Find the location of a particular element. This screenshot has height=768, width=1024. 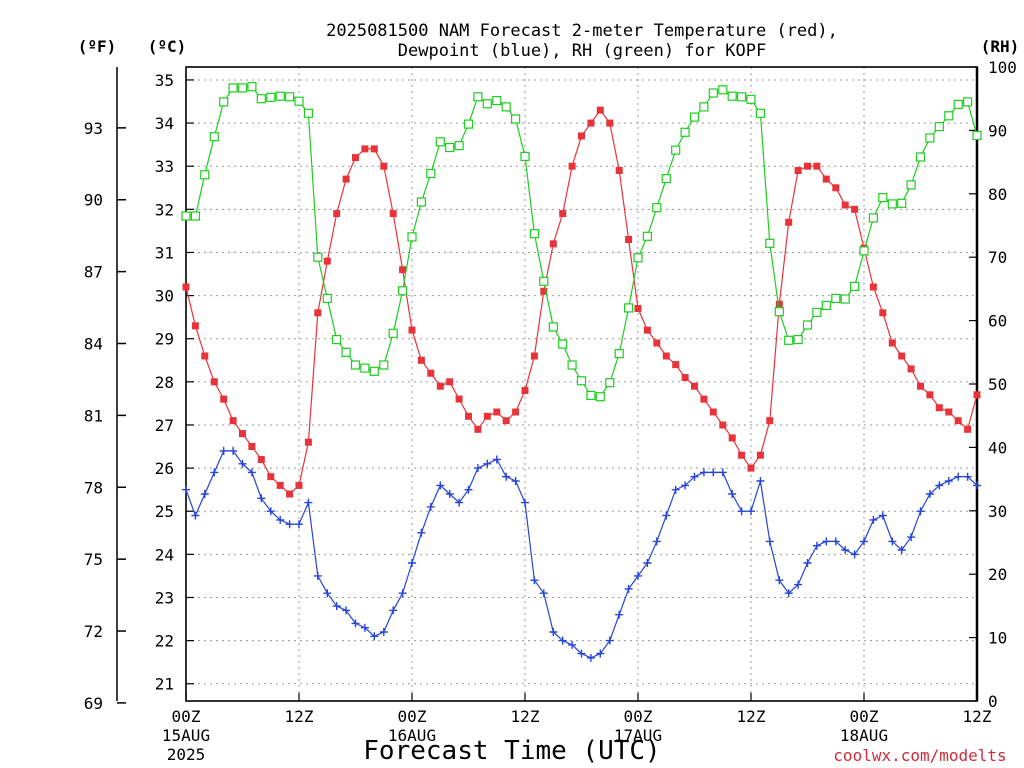

celsius-tick-label: 27 is located at coordinates (164, 425).